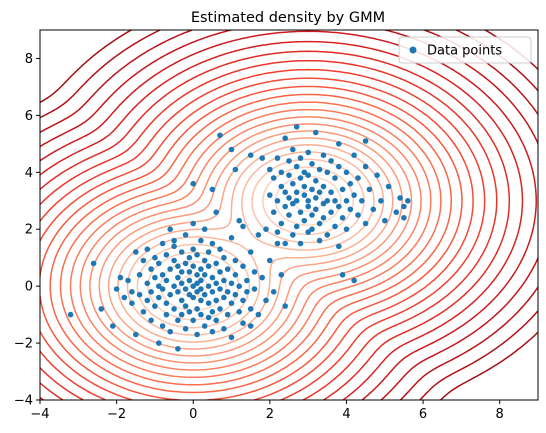  I want to click on chart-title: Estimated density by GMM, so click(288, 18).